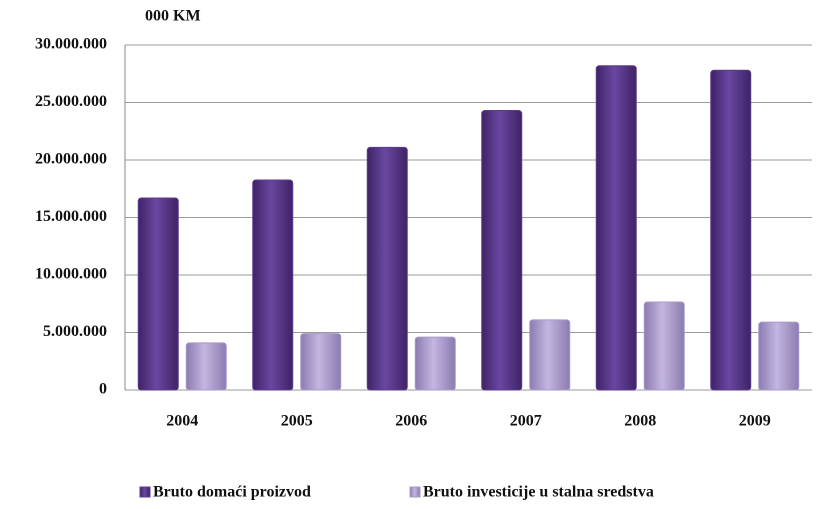 This screenshot has height=509, width=816. What do you see at coordinates (755, 421) in the screenshot?
I see `x-tick-label: 2009` at bounding box center [755, 421].